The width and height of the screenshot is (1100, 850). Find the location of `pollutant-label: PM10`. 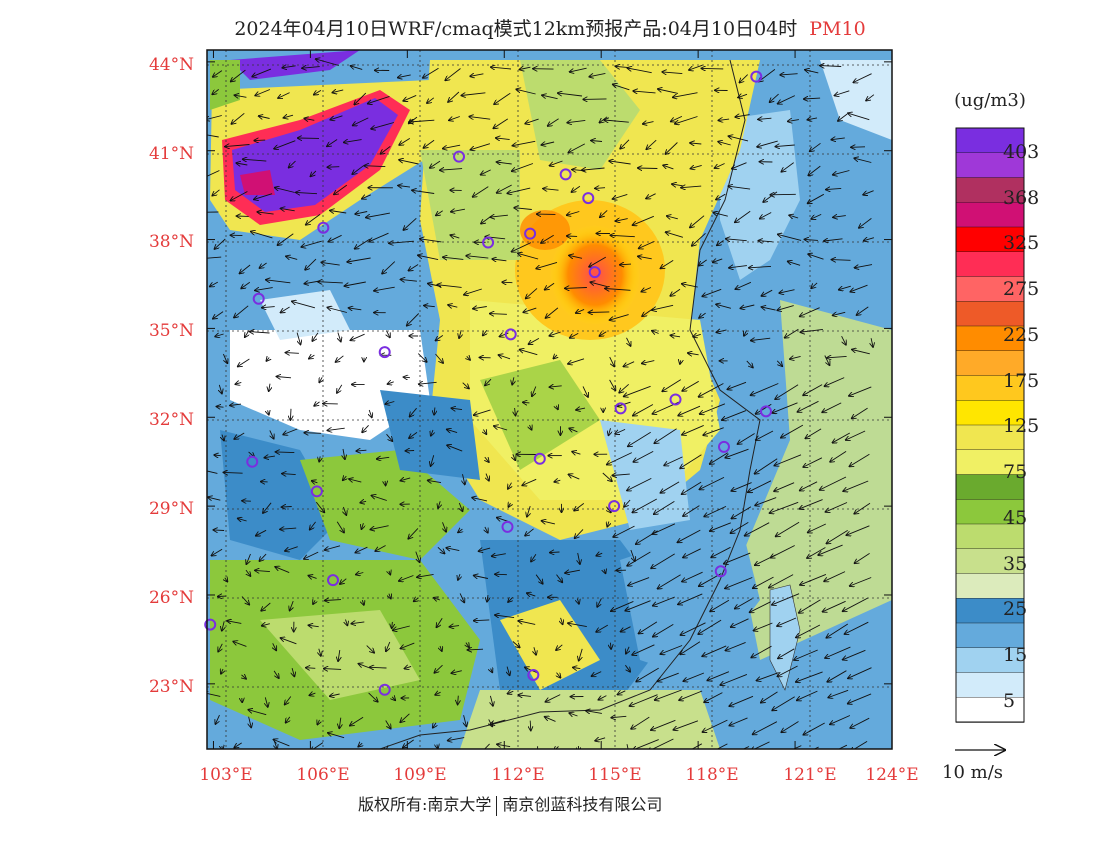

pollutant-label: PM10 is located at coordinates (837, 29).